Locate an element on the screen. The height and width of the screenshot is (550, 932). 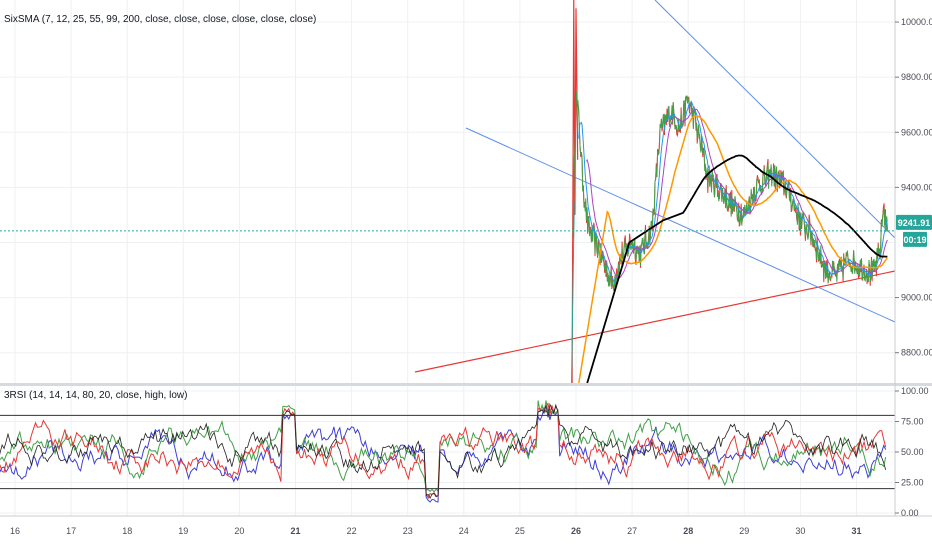
rsi-axis-tick-label: 25.00 is located at coordinates (912, 483).